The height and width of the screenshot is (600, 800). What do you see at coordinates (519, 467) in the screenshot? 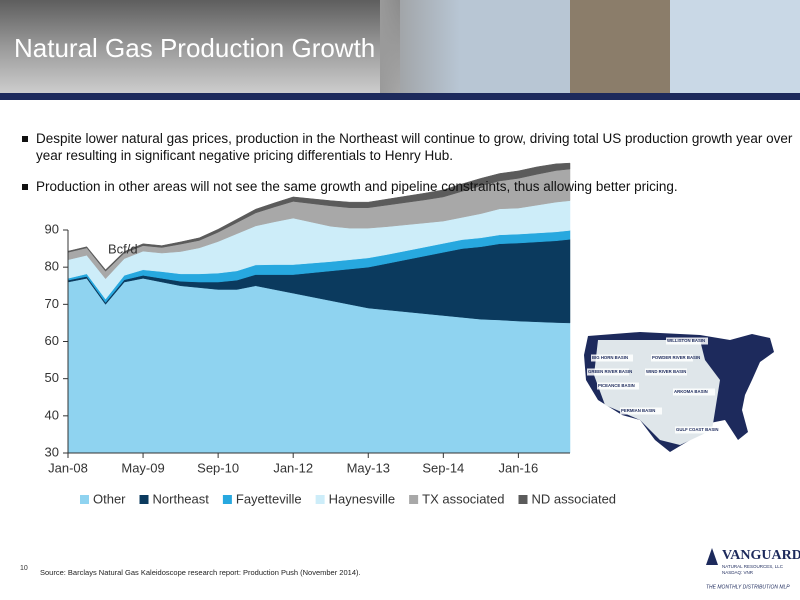
I see `x-tick-label: Jan-16` at bounding box center [519, 467].